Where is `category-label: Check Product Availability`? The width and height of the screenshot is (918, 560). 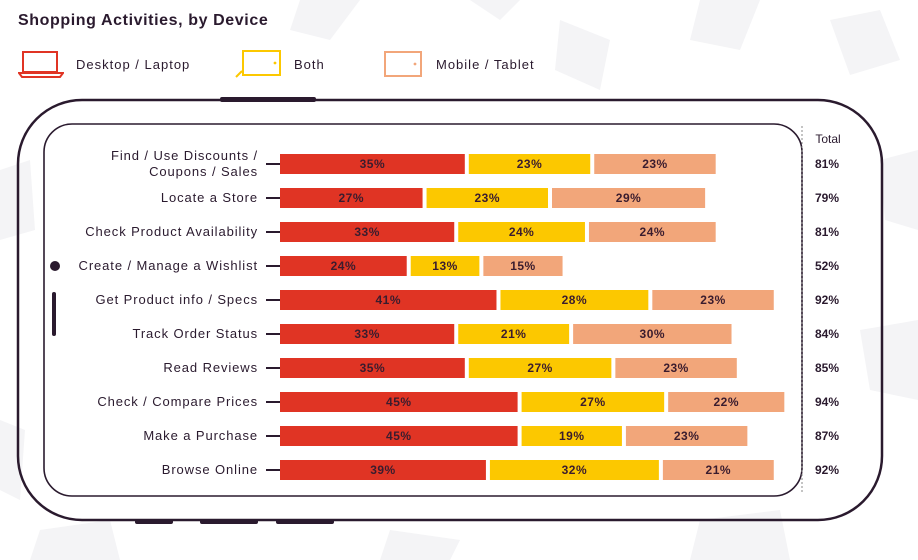 category-label: Check Product Availability is located at coordinates (171, 231).